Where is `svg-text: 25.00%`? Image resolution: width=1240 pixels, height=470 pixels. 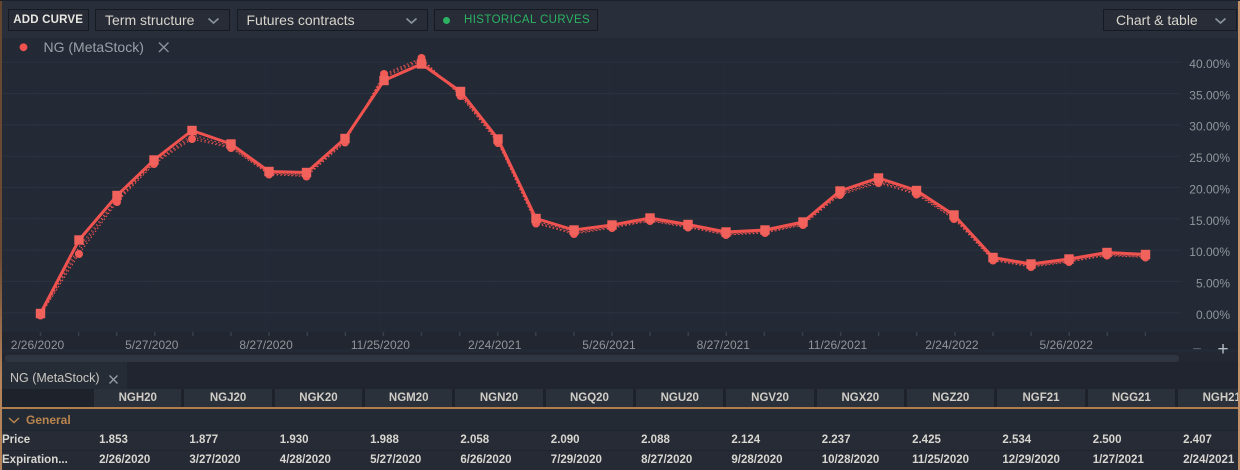
svg-text: 25.00% is located at coordinates (1209, 158).